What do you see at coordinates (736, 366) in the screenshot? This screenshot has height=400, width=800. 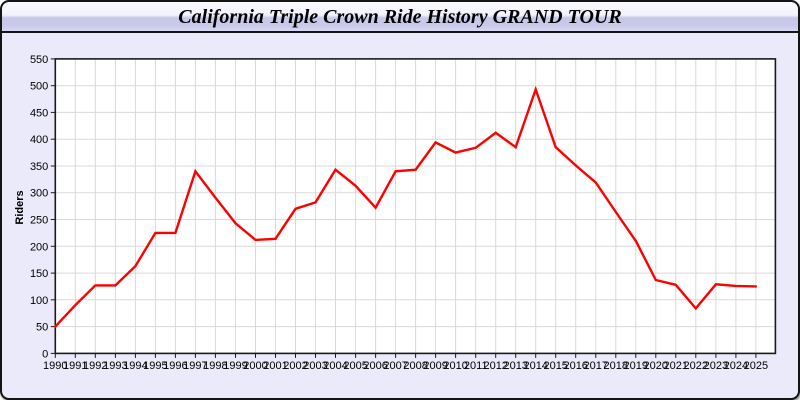 I see `svg-text: 2024` at bounding box center [736, 366].